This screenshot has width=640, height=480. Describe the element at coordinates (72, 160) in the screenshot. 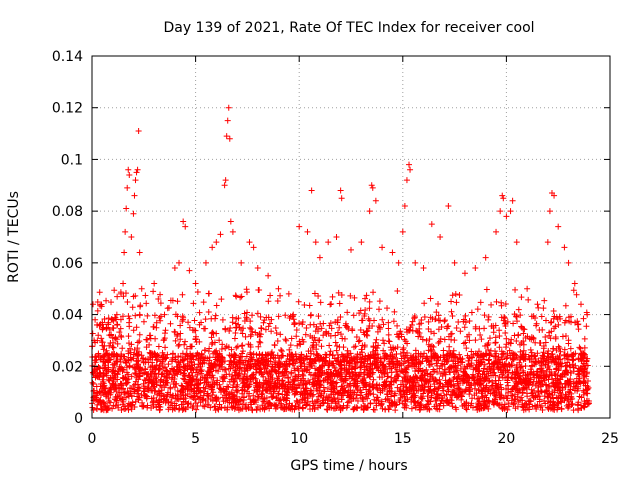

I see `y-tick-label: 0.1` at that location.